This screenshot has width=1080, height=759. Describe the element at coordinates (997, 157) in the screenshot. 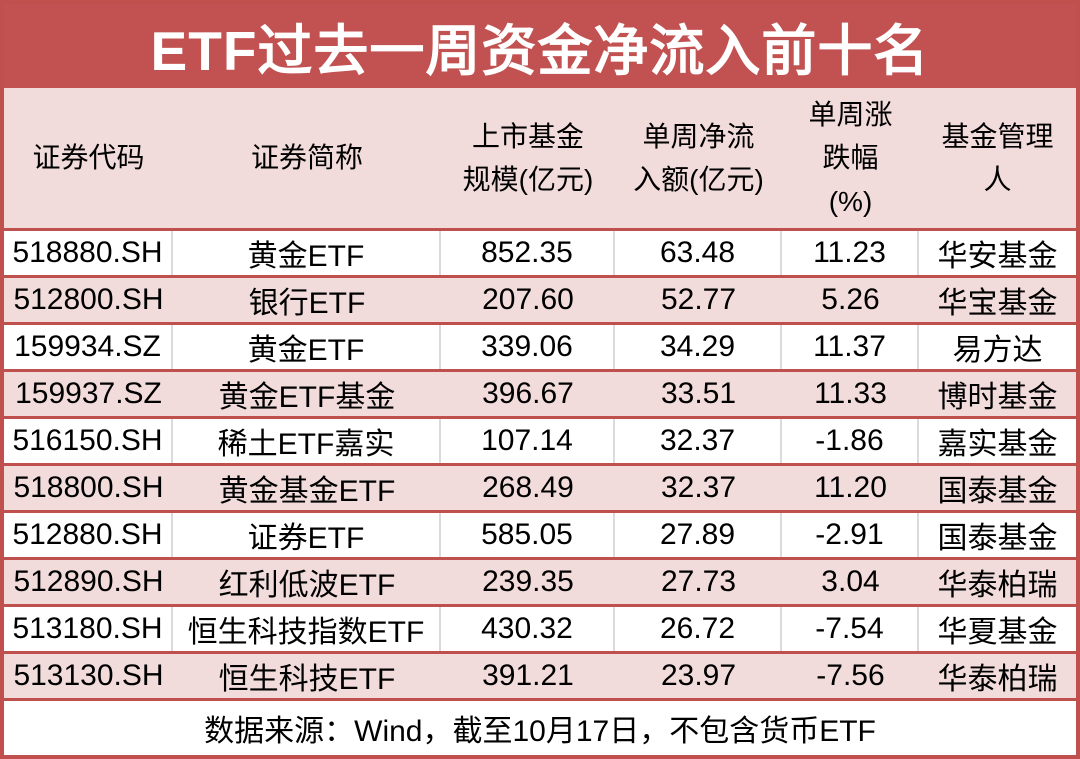

I see `column-header-manager: 基金管理 人` at that location.